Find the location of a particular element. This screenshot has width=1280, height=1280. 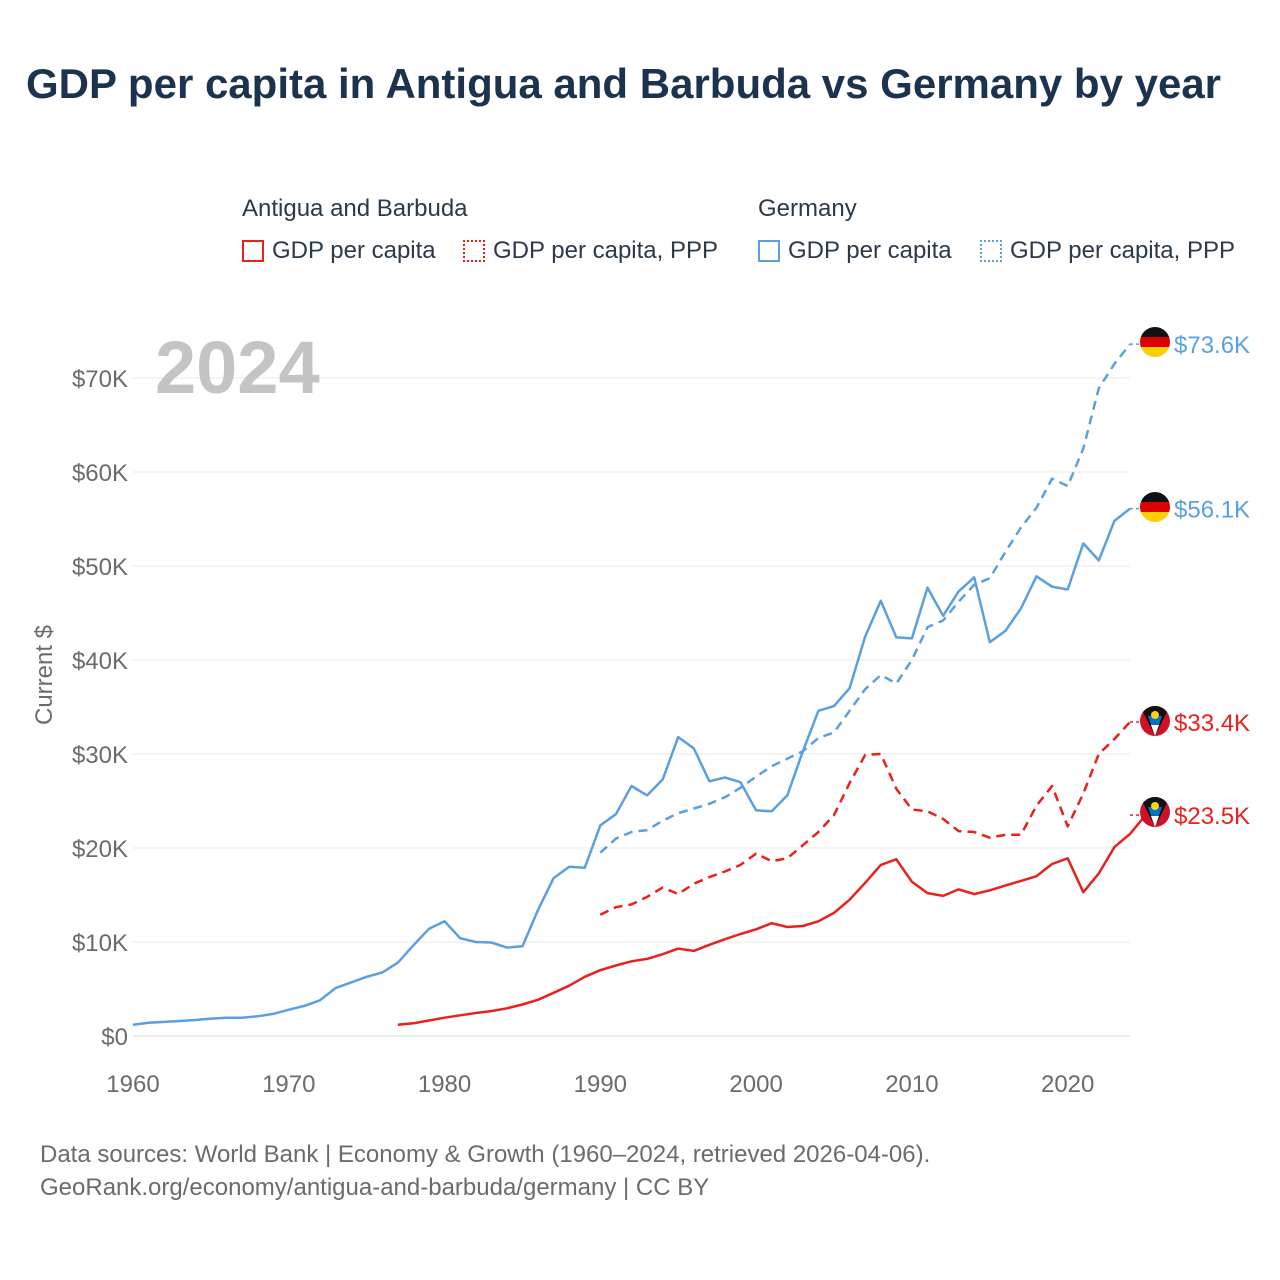

series-line-antigua-and-barbuda-gdp-per-capita-ppp is located at coordinates (865, 818).